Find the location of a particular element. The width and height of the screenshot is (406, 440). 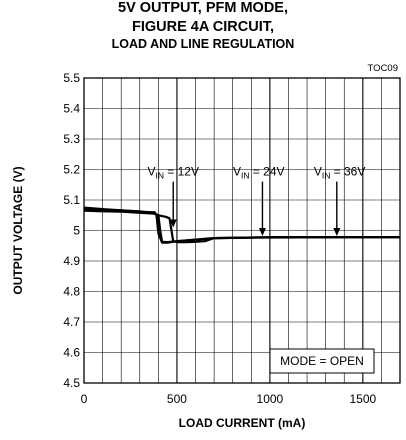

chart-annotations: VIN = 12V VIN = 24V VIN = 36V is located at coordinates (256, 200).